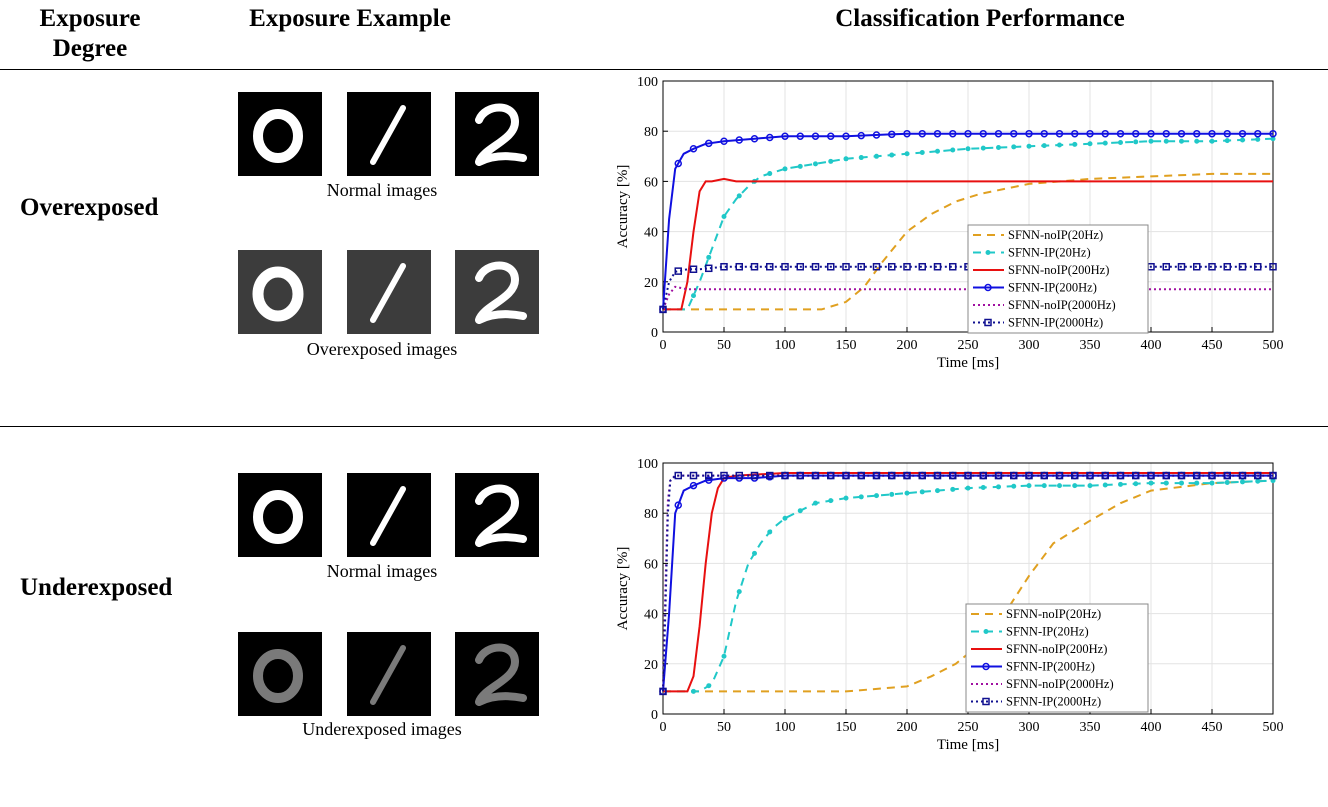  Describe the element at coordinates (907, 345) in the screenshot. I see `x-tick-label: 200` at that location.